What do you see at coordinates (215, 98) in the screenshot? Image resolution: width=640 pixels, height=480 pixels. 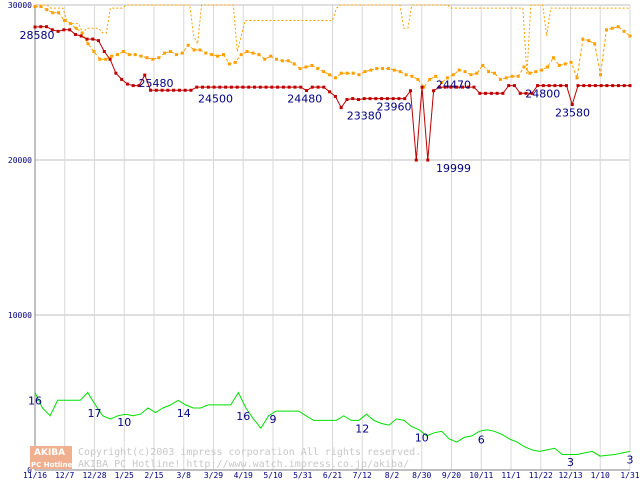 I see `data-label: 24500` at bounding box center [215, 98].